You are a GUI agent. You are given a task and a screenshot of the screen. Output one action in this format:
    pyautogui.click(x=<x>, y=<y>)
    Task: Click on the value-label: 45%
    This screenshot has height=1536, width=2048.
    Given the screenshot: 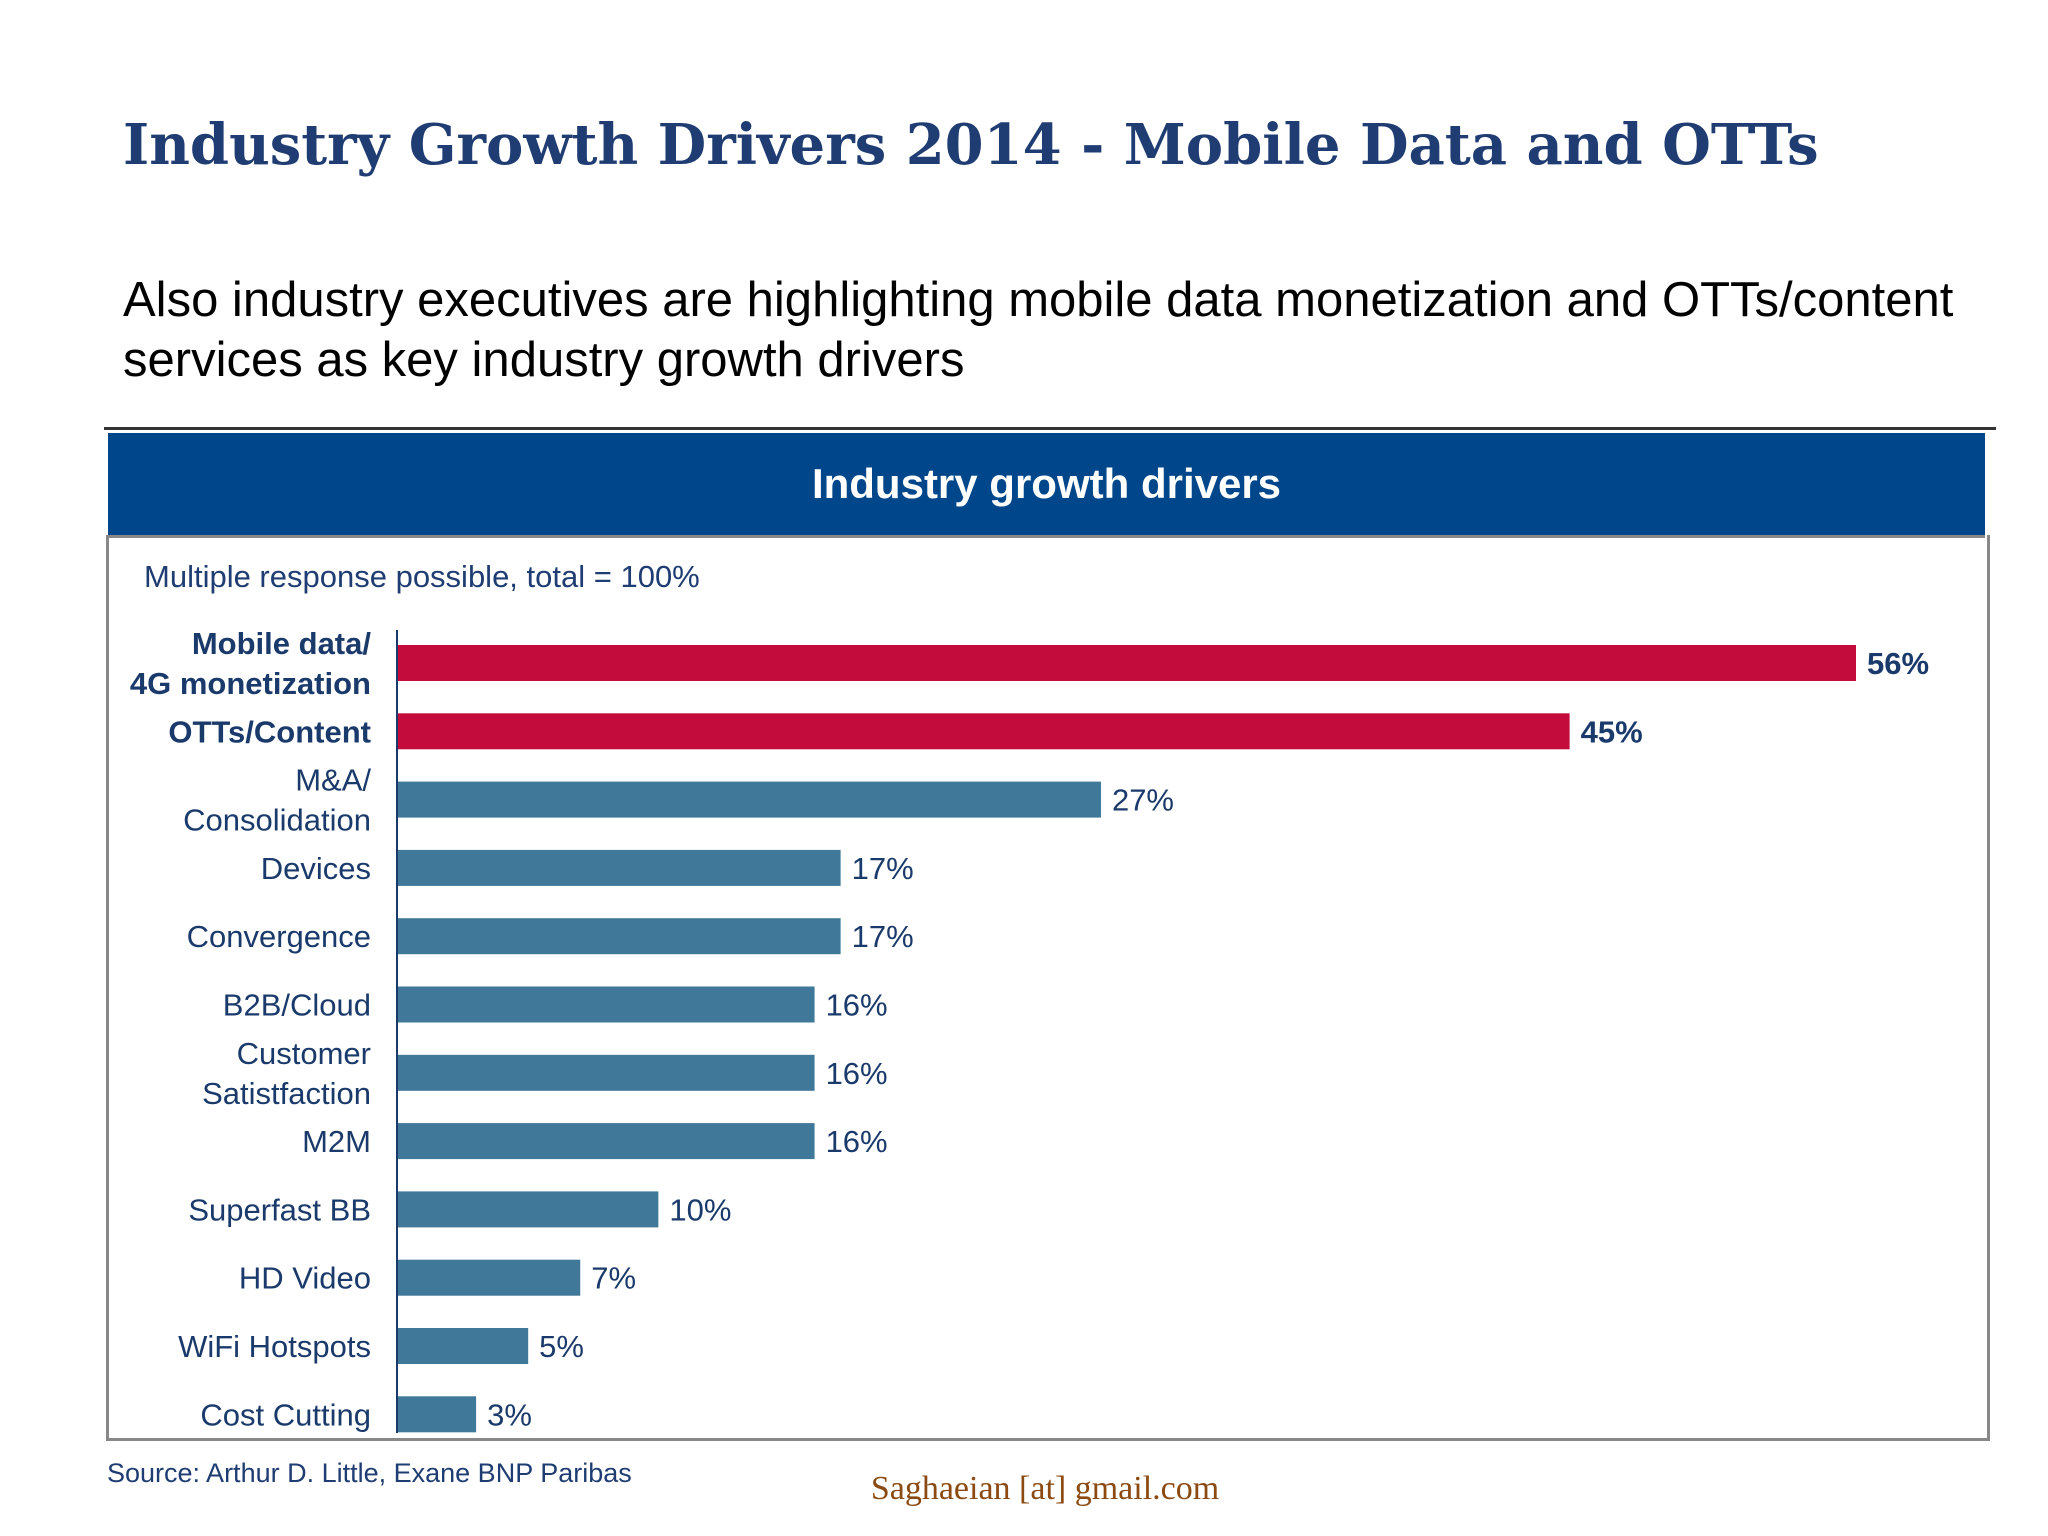 What is the action you would take?
    pyautogui.click(x=1612, y=731)
    